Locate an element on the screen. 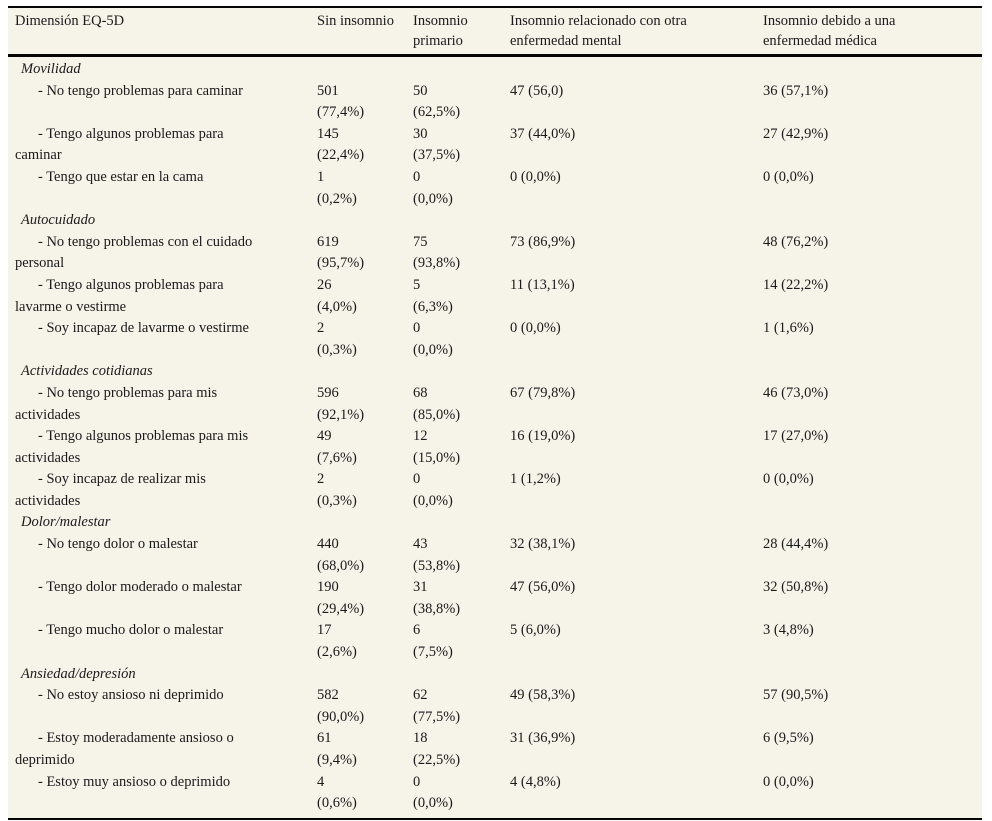 Image resolution: width=992 pixels, height=821 pixels. value-cell: 75 (93,8%) is located at coordinates (437, 252).